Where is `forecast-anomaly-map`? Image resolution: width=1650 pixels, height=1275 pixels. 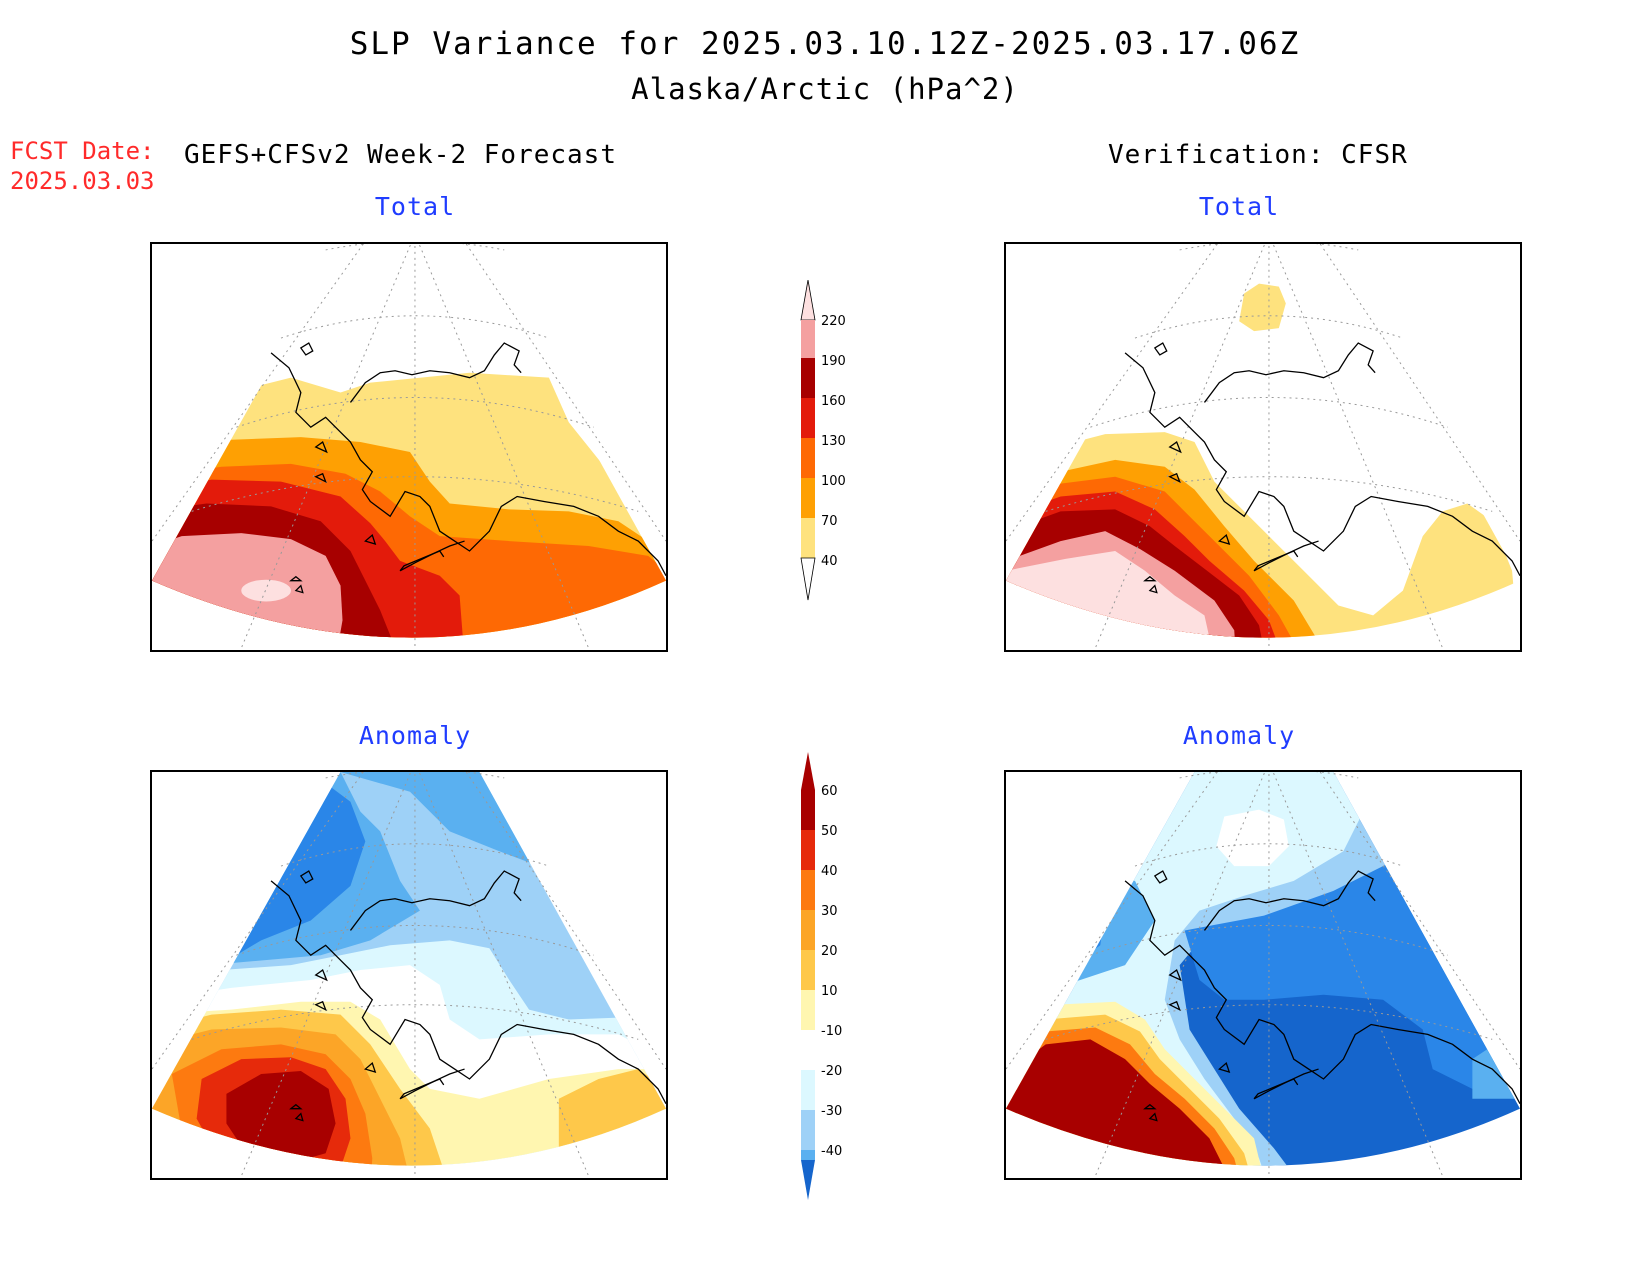 forecast-anomaly-map is located at coordinates (409, 975).